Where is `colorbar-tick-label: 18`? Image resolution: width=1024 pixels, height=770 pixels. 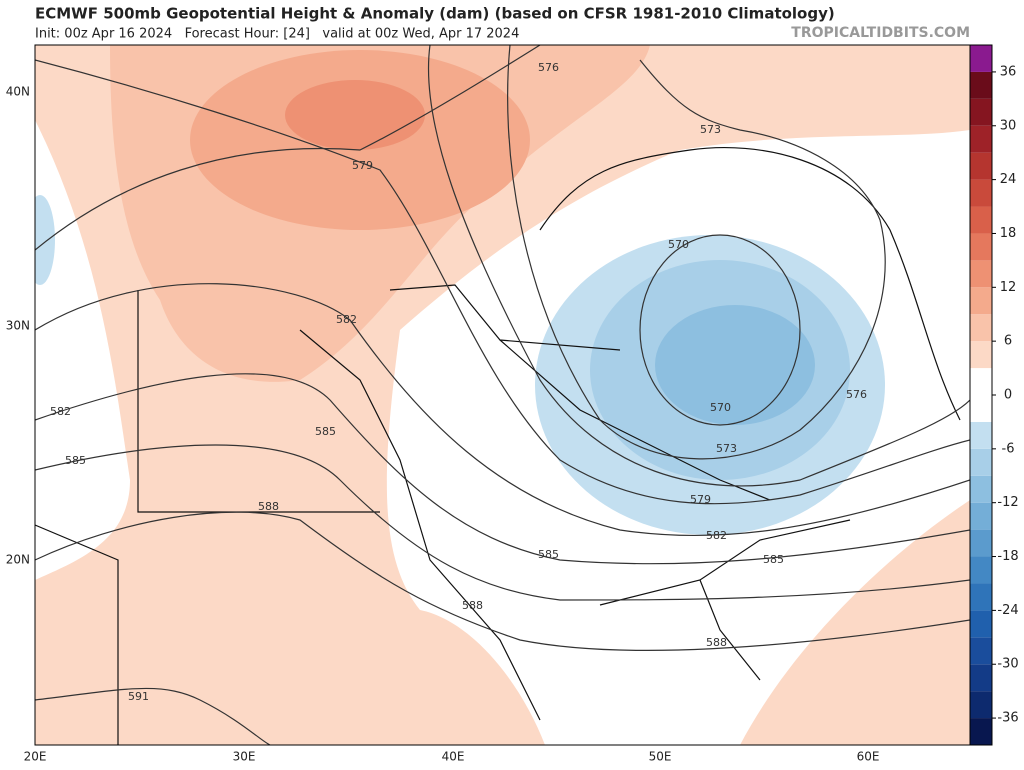 colorbar-tick-label: 18 is located at coordinates (1008, 233).